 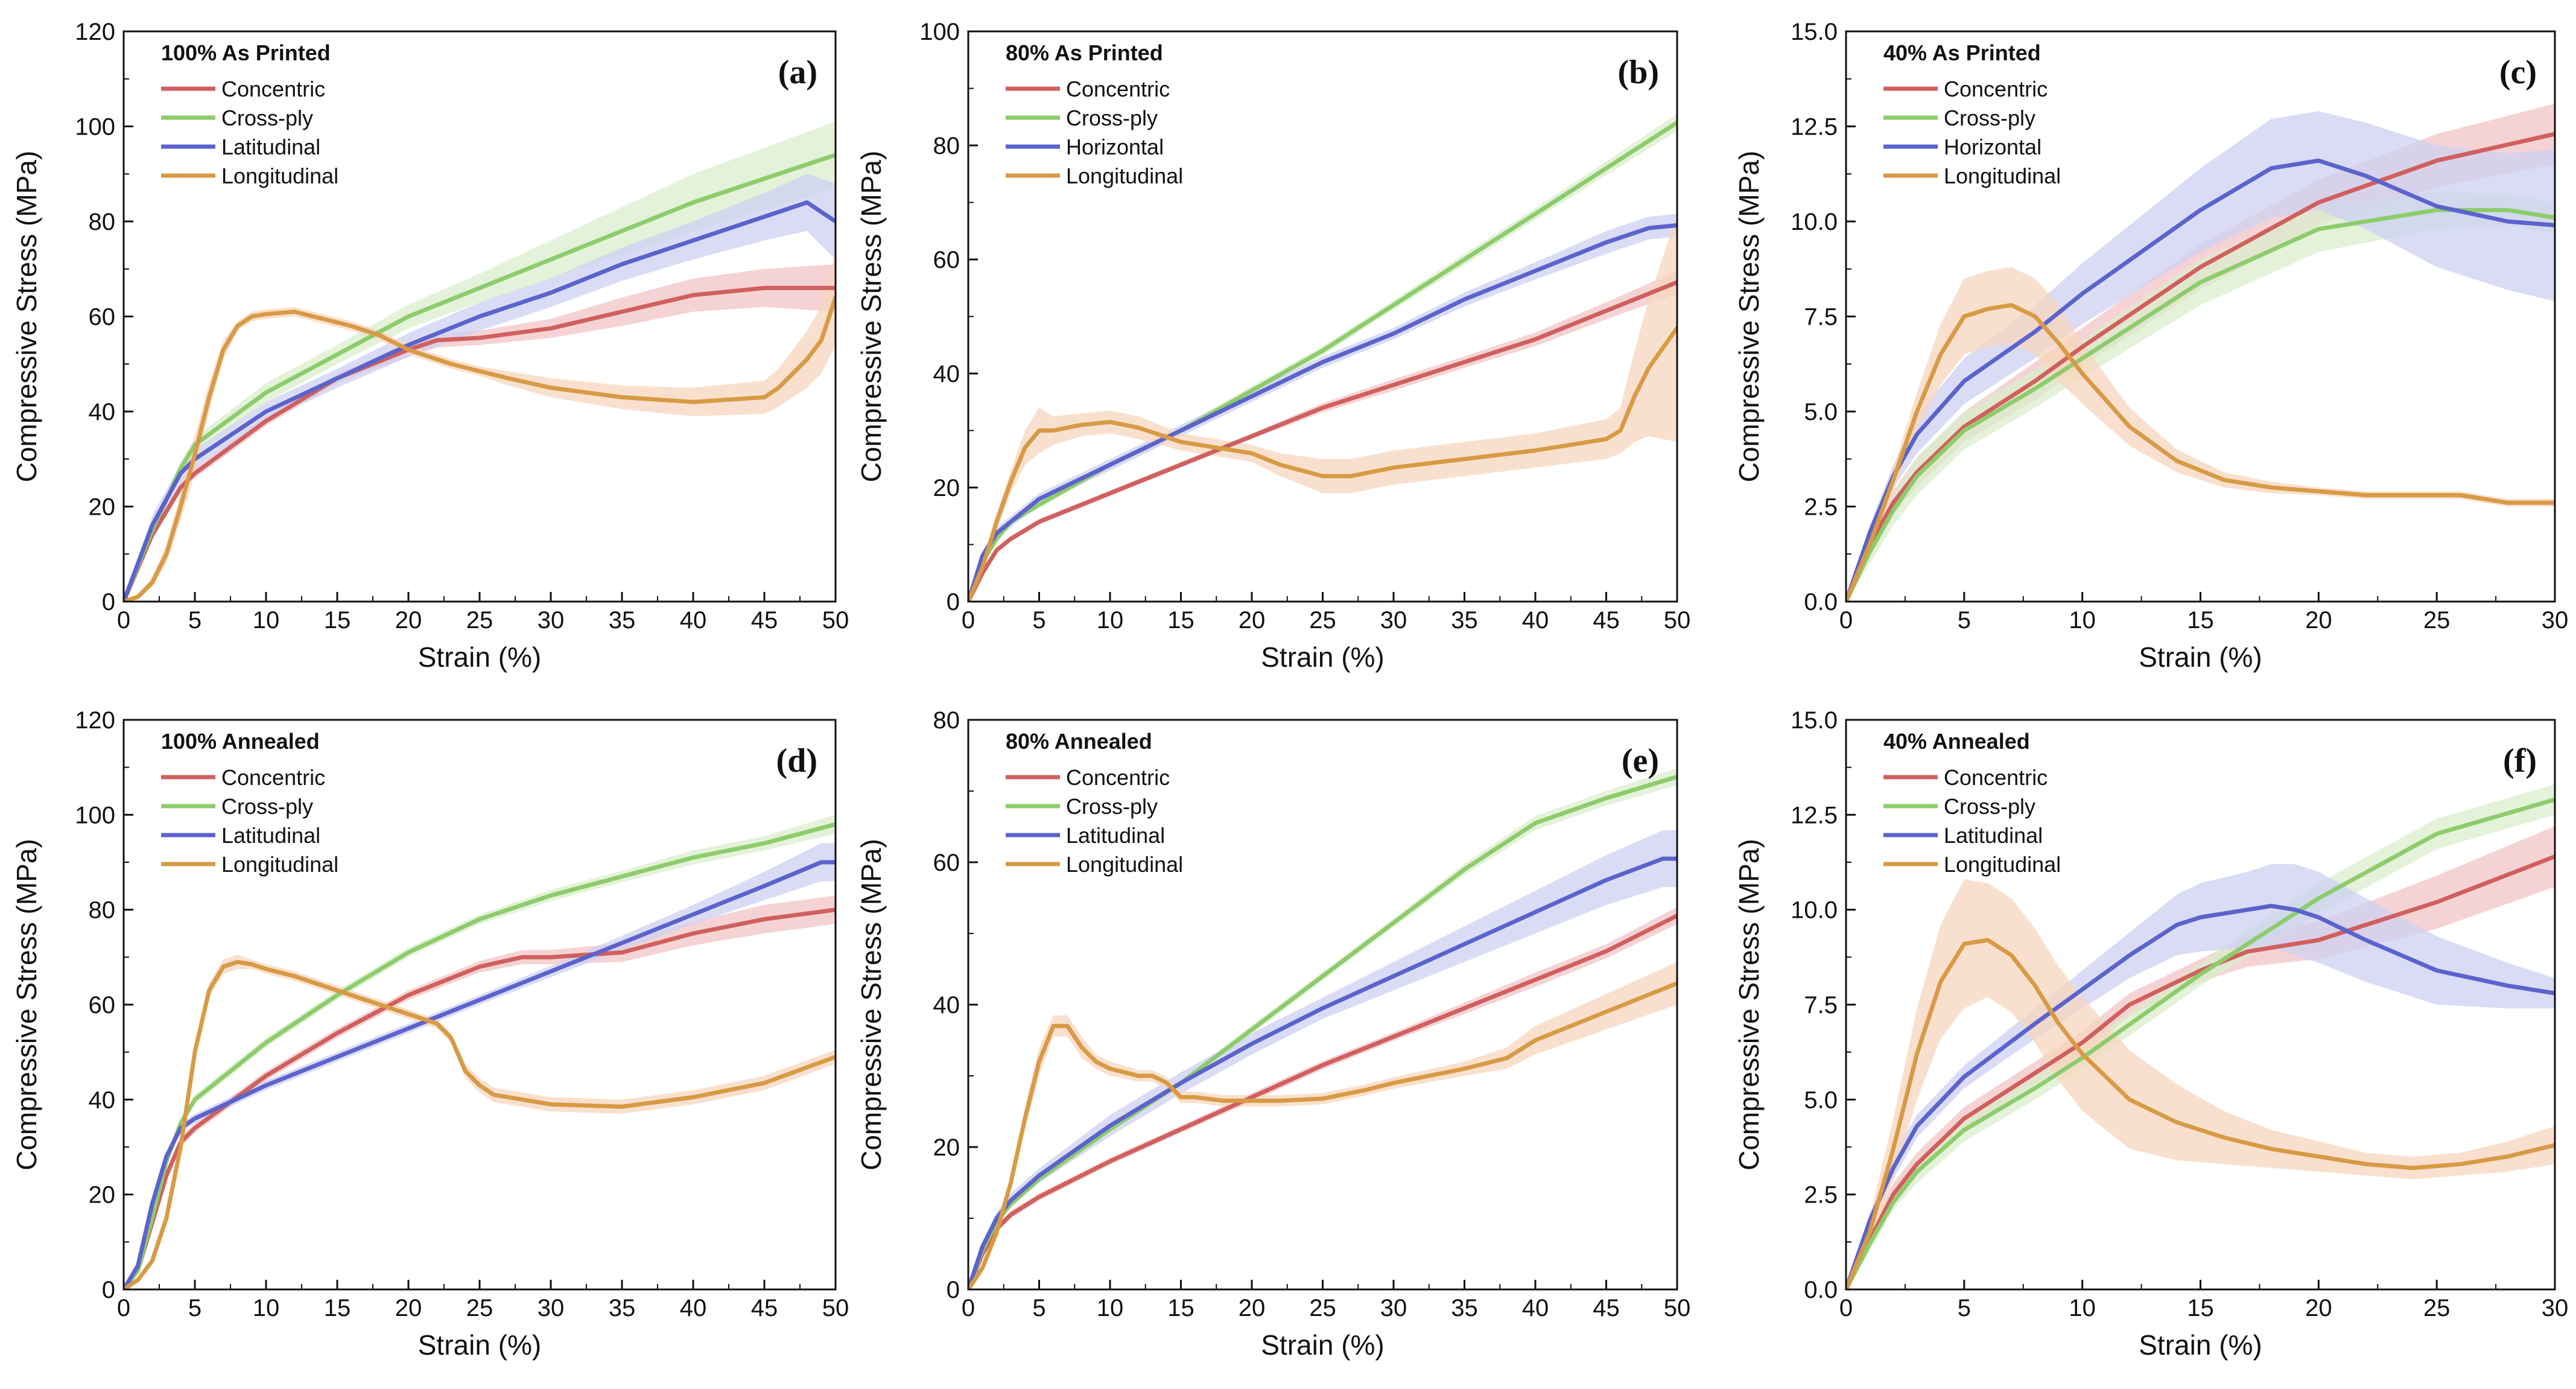 What do you see at coordinates (240, 741) in the screenshot?
I see `legend-title: 100% Annealed` at bounding box center [240, 741].